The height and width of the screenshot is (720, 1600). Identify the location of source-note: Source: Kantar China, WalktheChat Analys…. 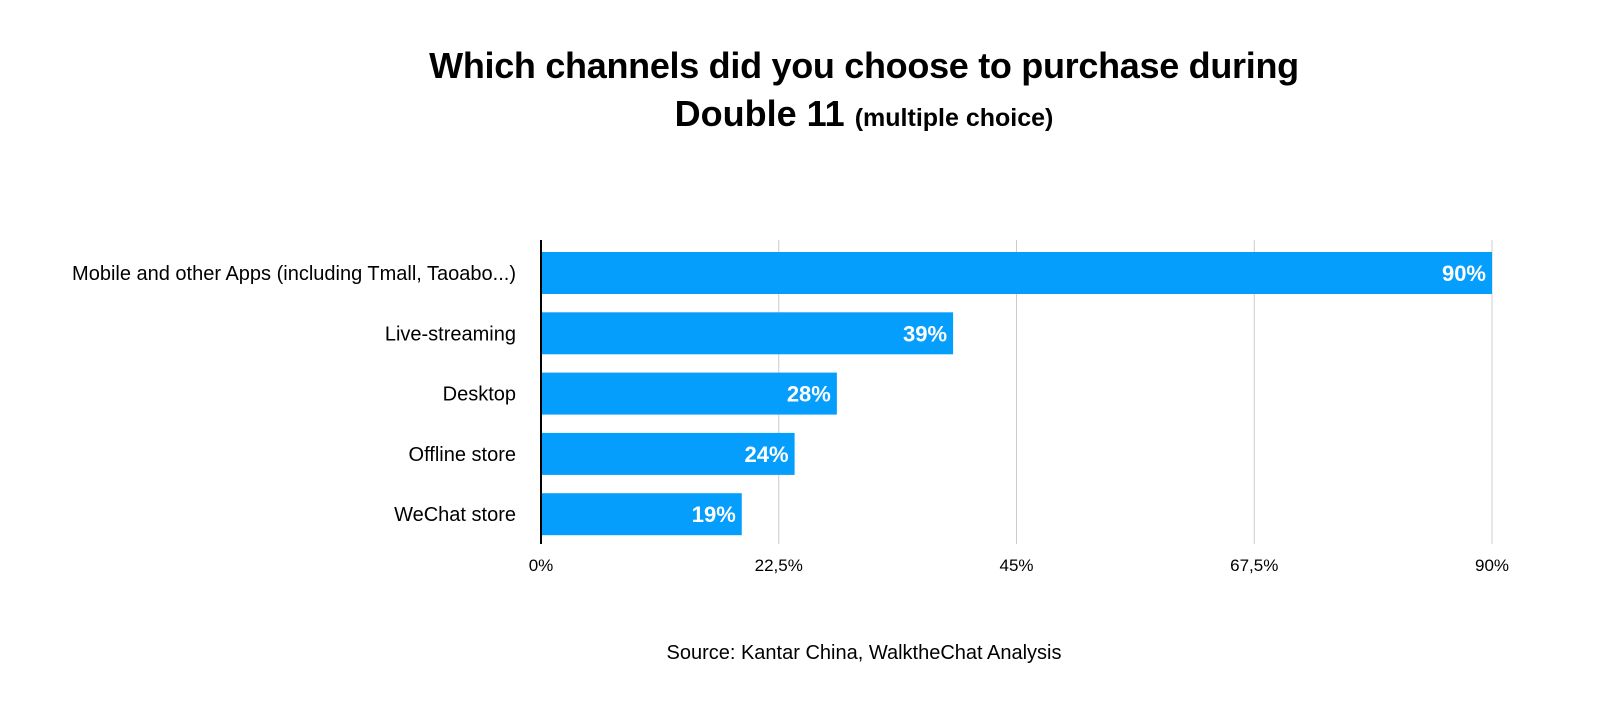
(864, 653).